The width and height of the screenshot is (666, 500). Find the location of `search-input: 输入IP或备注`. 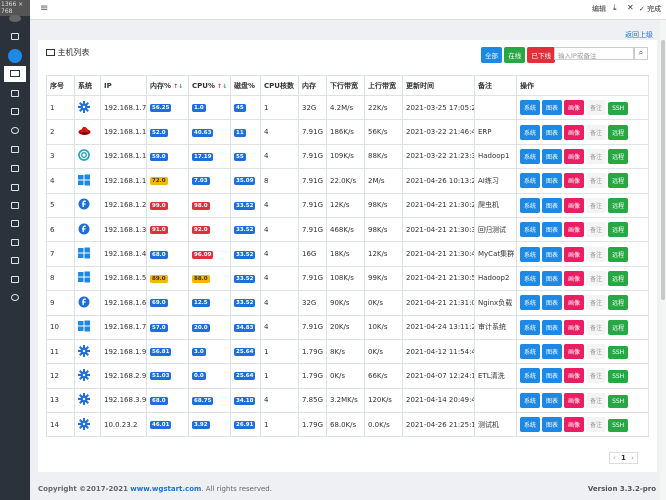

search-input: 输入IP或备注 is located at coordinates (594, 53).